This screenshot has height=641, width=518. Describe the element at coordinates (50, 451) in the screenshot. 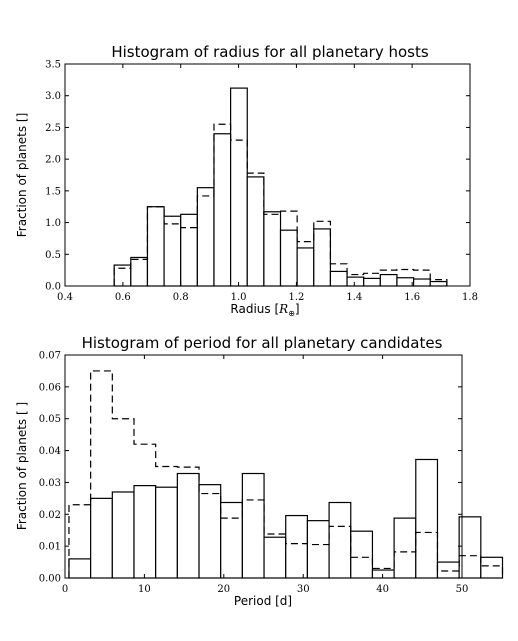

I see `period-y-tick-label: 0.04` at that location.